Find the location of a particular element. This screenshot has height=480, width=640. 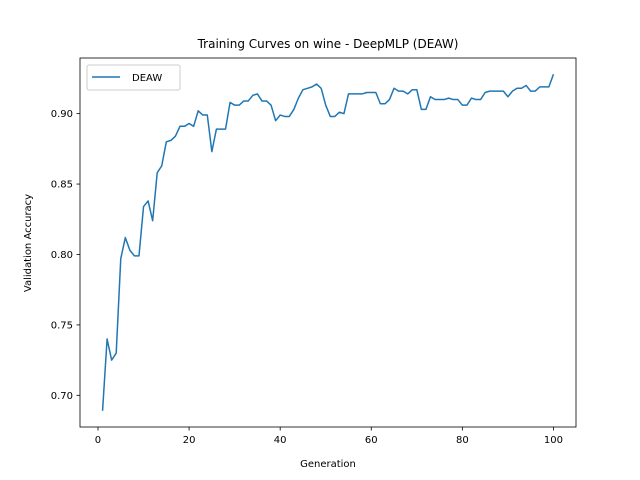

x-tick-label: 40 is located at coordinates (280, 440).